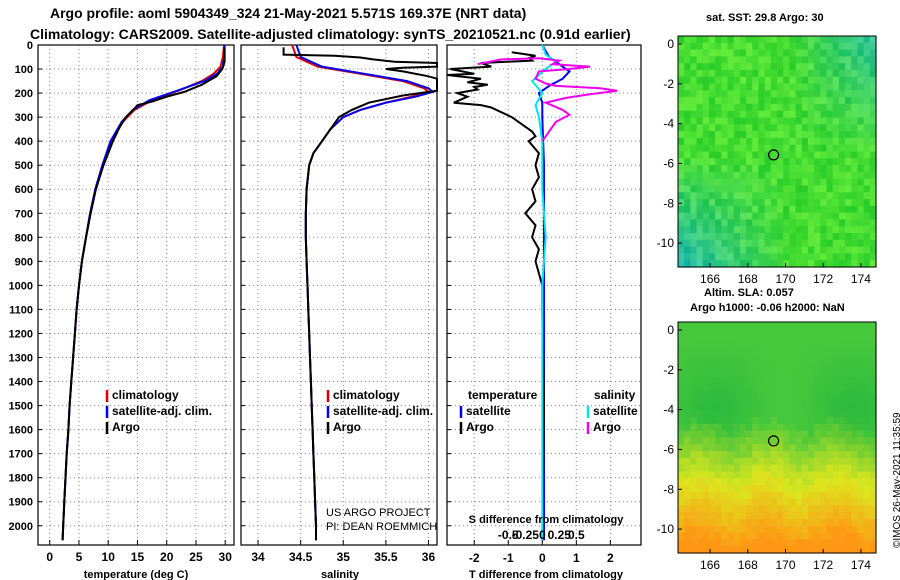 Image resolution: width=900 pixels, height=580 pixels. I want to click on depth-tick-label: 0, so click(30, 46).